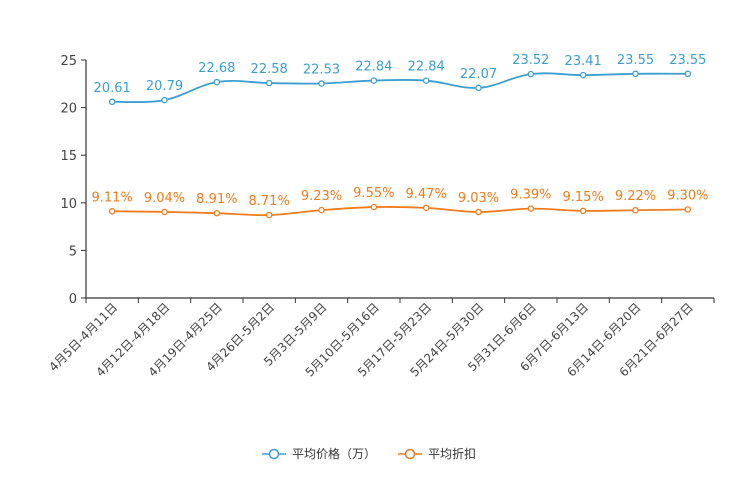  Describe the element at coordinates (269, 69) in the screenshot. I see `data-label: 22.58` at that location.